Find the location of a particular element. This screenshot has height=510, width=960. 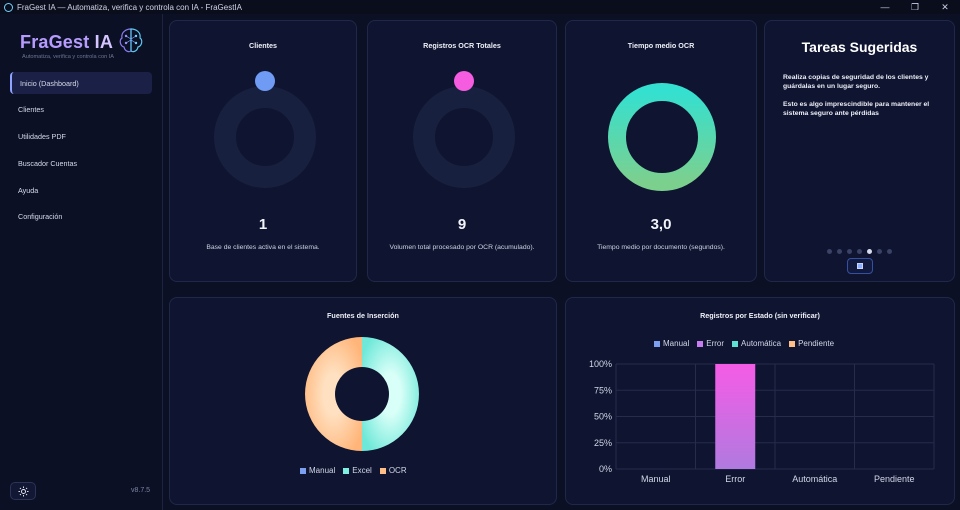

carousel-dot-active is located at coordinates (869, 251).